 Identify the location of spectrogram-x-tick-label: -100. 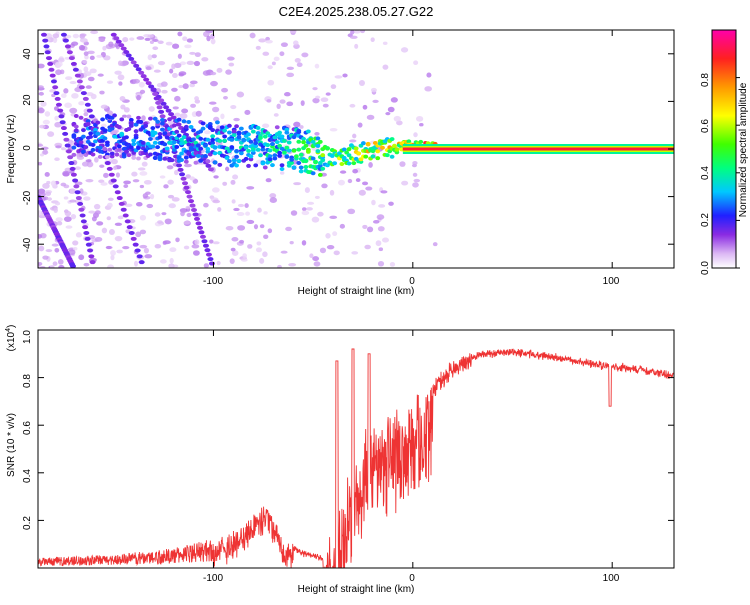
(213, 281).